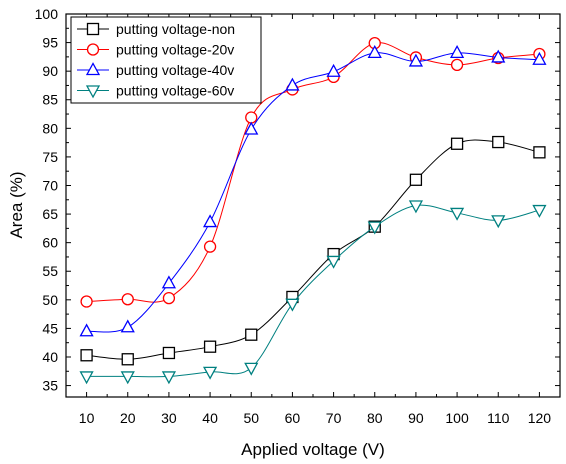  Describe the element at coordinates (47, 14) in the screenshot. I see `y-tick-label: 100` at that location.